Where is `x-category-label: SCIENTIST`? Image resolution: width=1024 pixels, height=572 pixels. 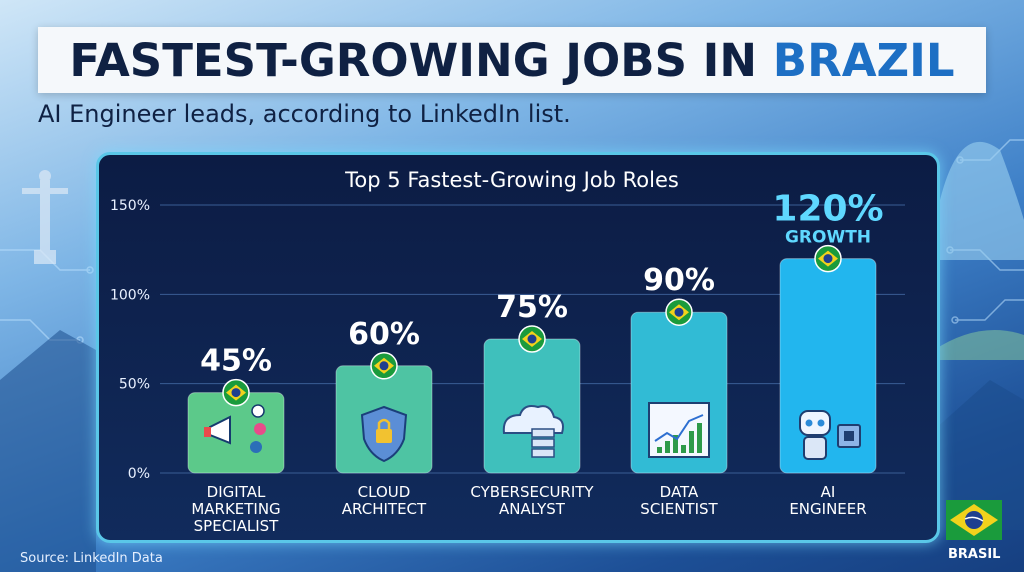
x-category-label: SCIENTIST is located at coordinates (679, 509).